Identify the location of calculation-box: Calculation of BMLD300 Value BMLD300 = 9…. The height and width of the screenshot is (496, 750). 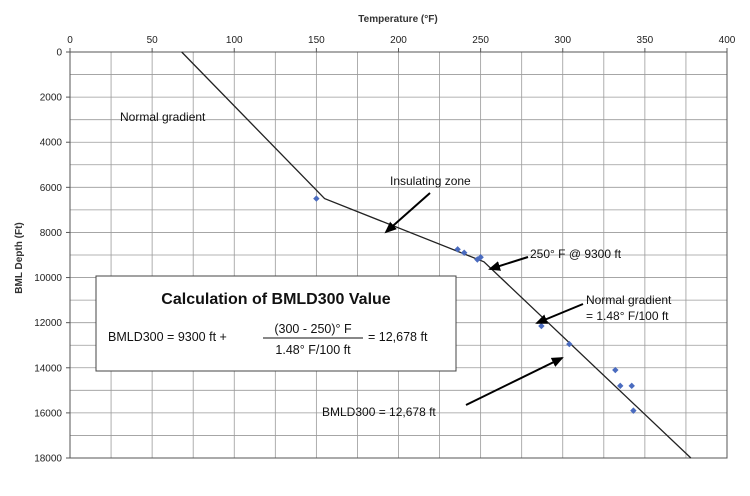
(276, 323).